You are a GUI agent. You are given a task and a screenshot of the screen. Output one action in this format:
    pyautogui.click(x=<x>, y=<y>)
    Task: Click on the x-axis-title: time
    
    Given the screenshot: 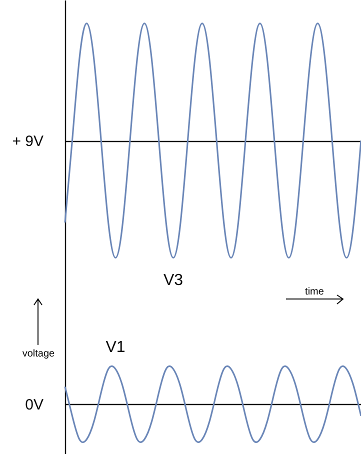 What is the action you would take?
    pyautogui.click(x=314, y=292)
    